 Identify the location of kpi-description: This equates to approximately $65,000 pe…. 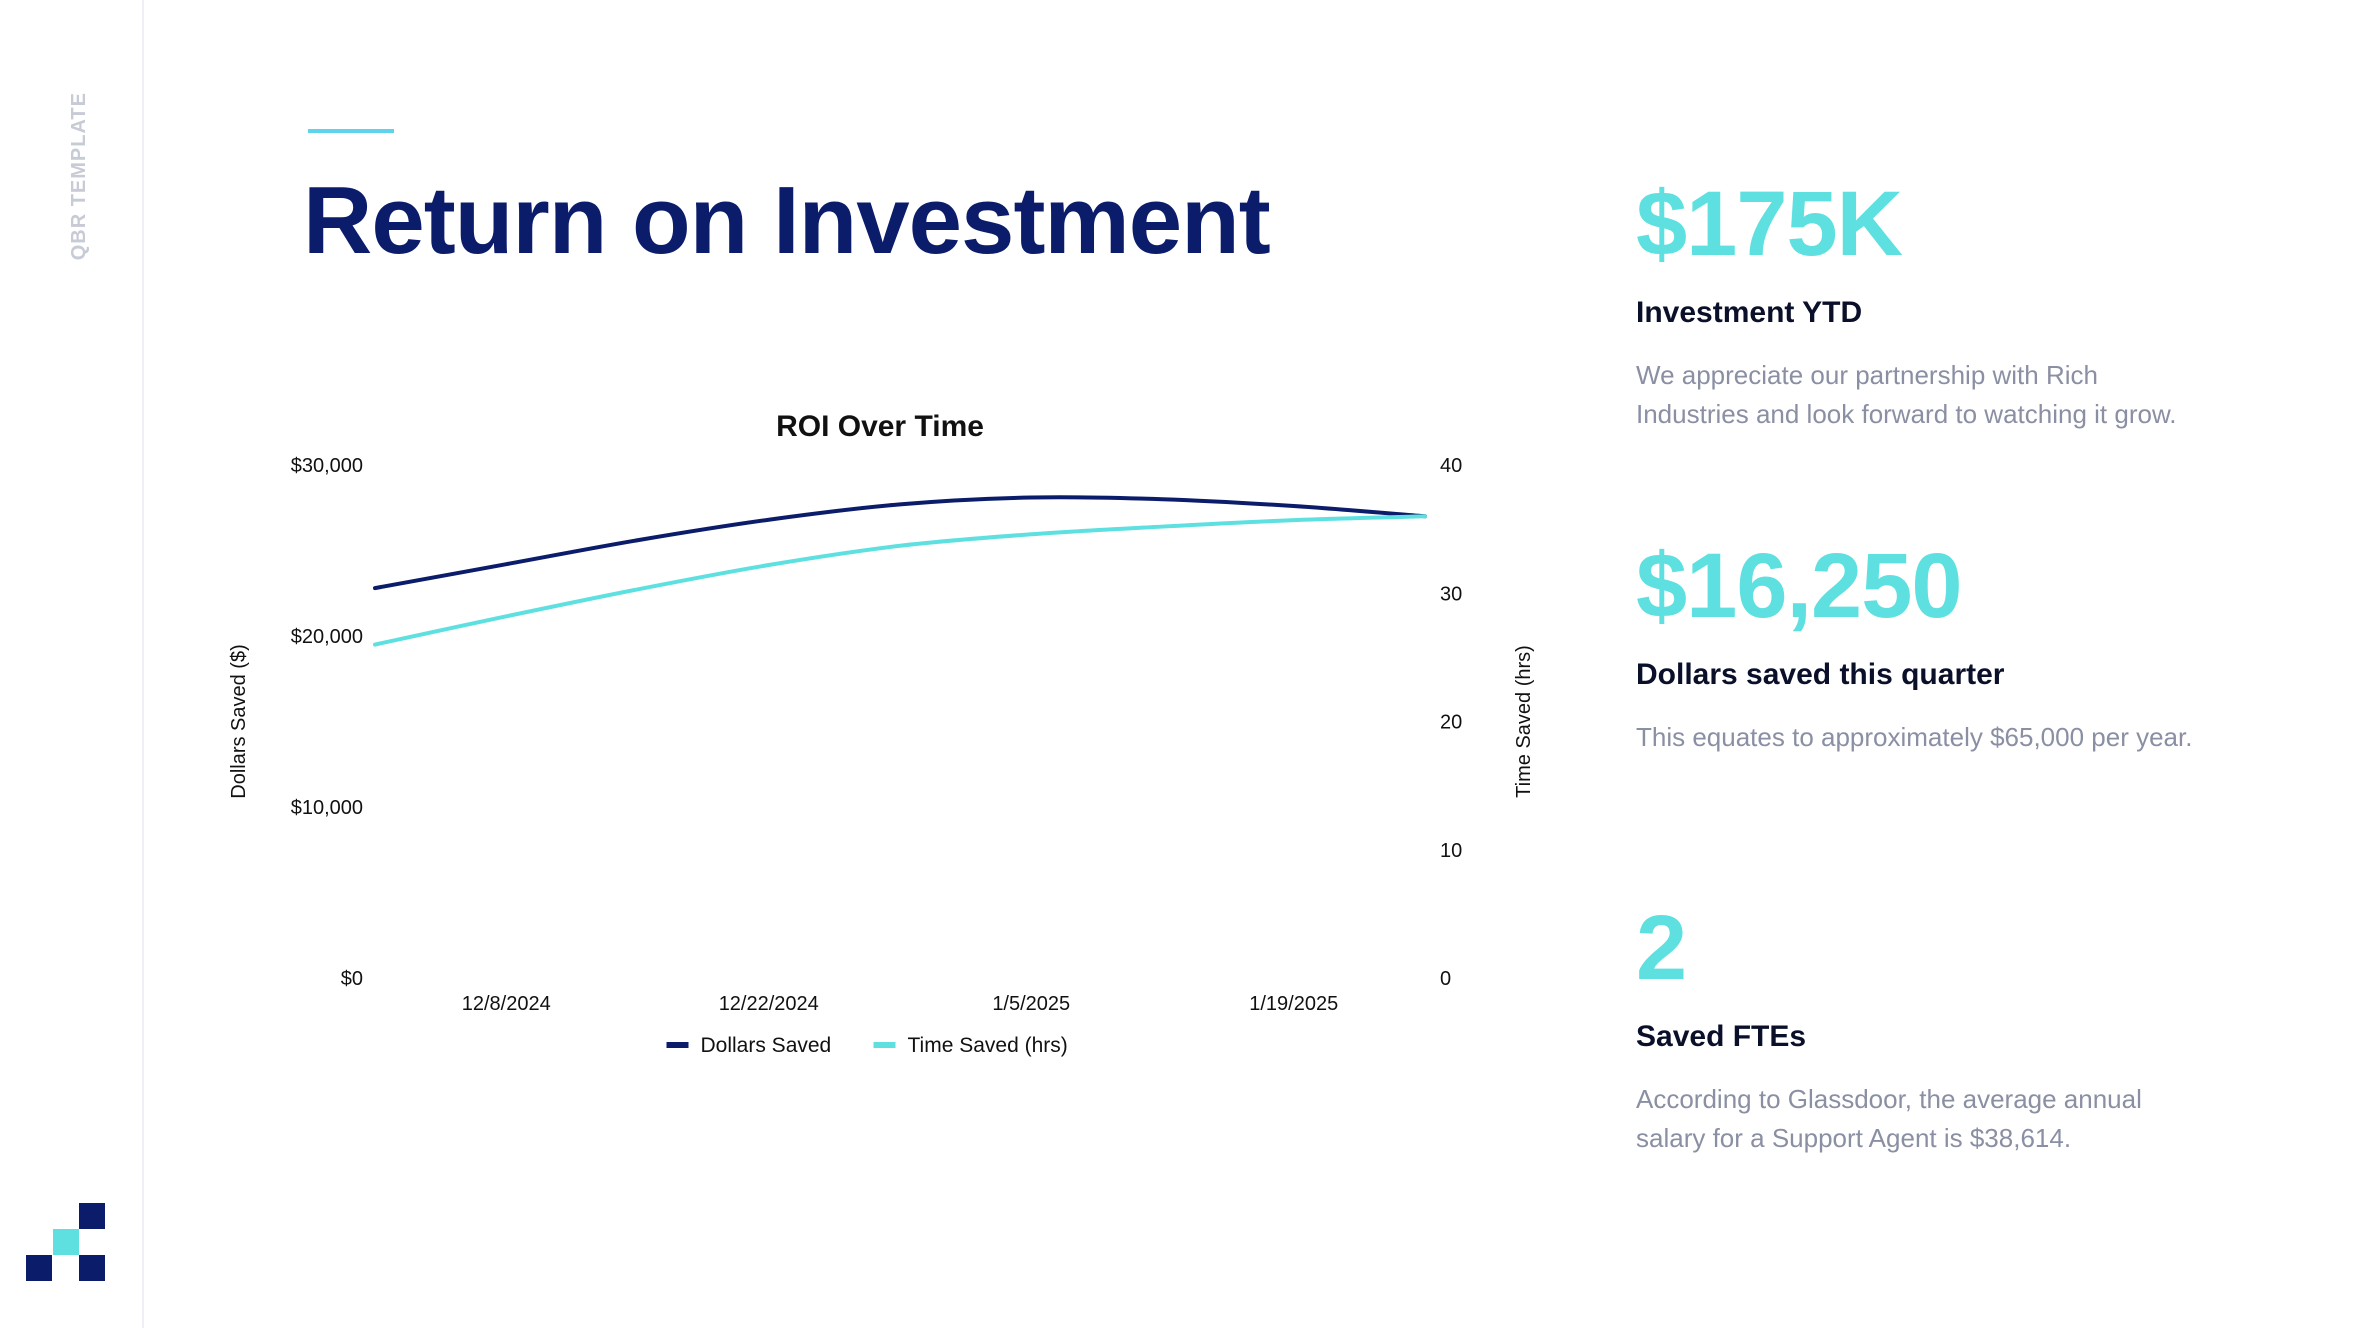
(1914, 737).